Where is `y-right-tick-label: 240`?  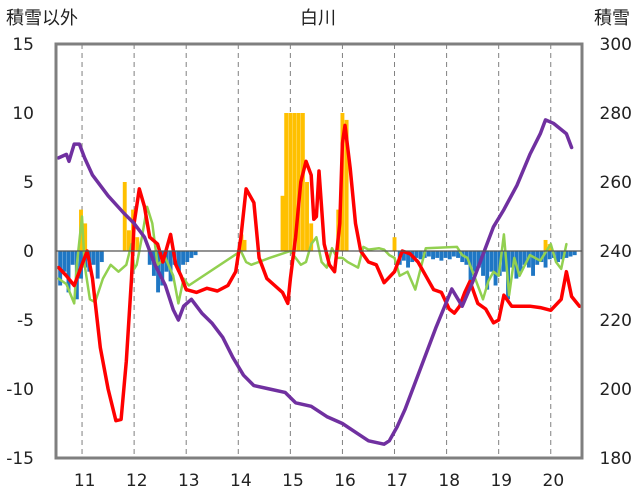
y-right-tick-label: 240 is located at coordinates (616, 252).